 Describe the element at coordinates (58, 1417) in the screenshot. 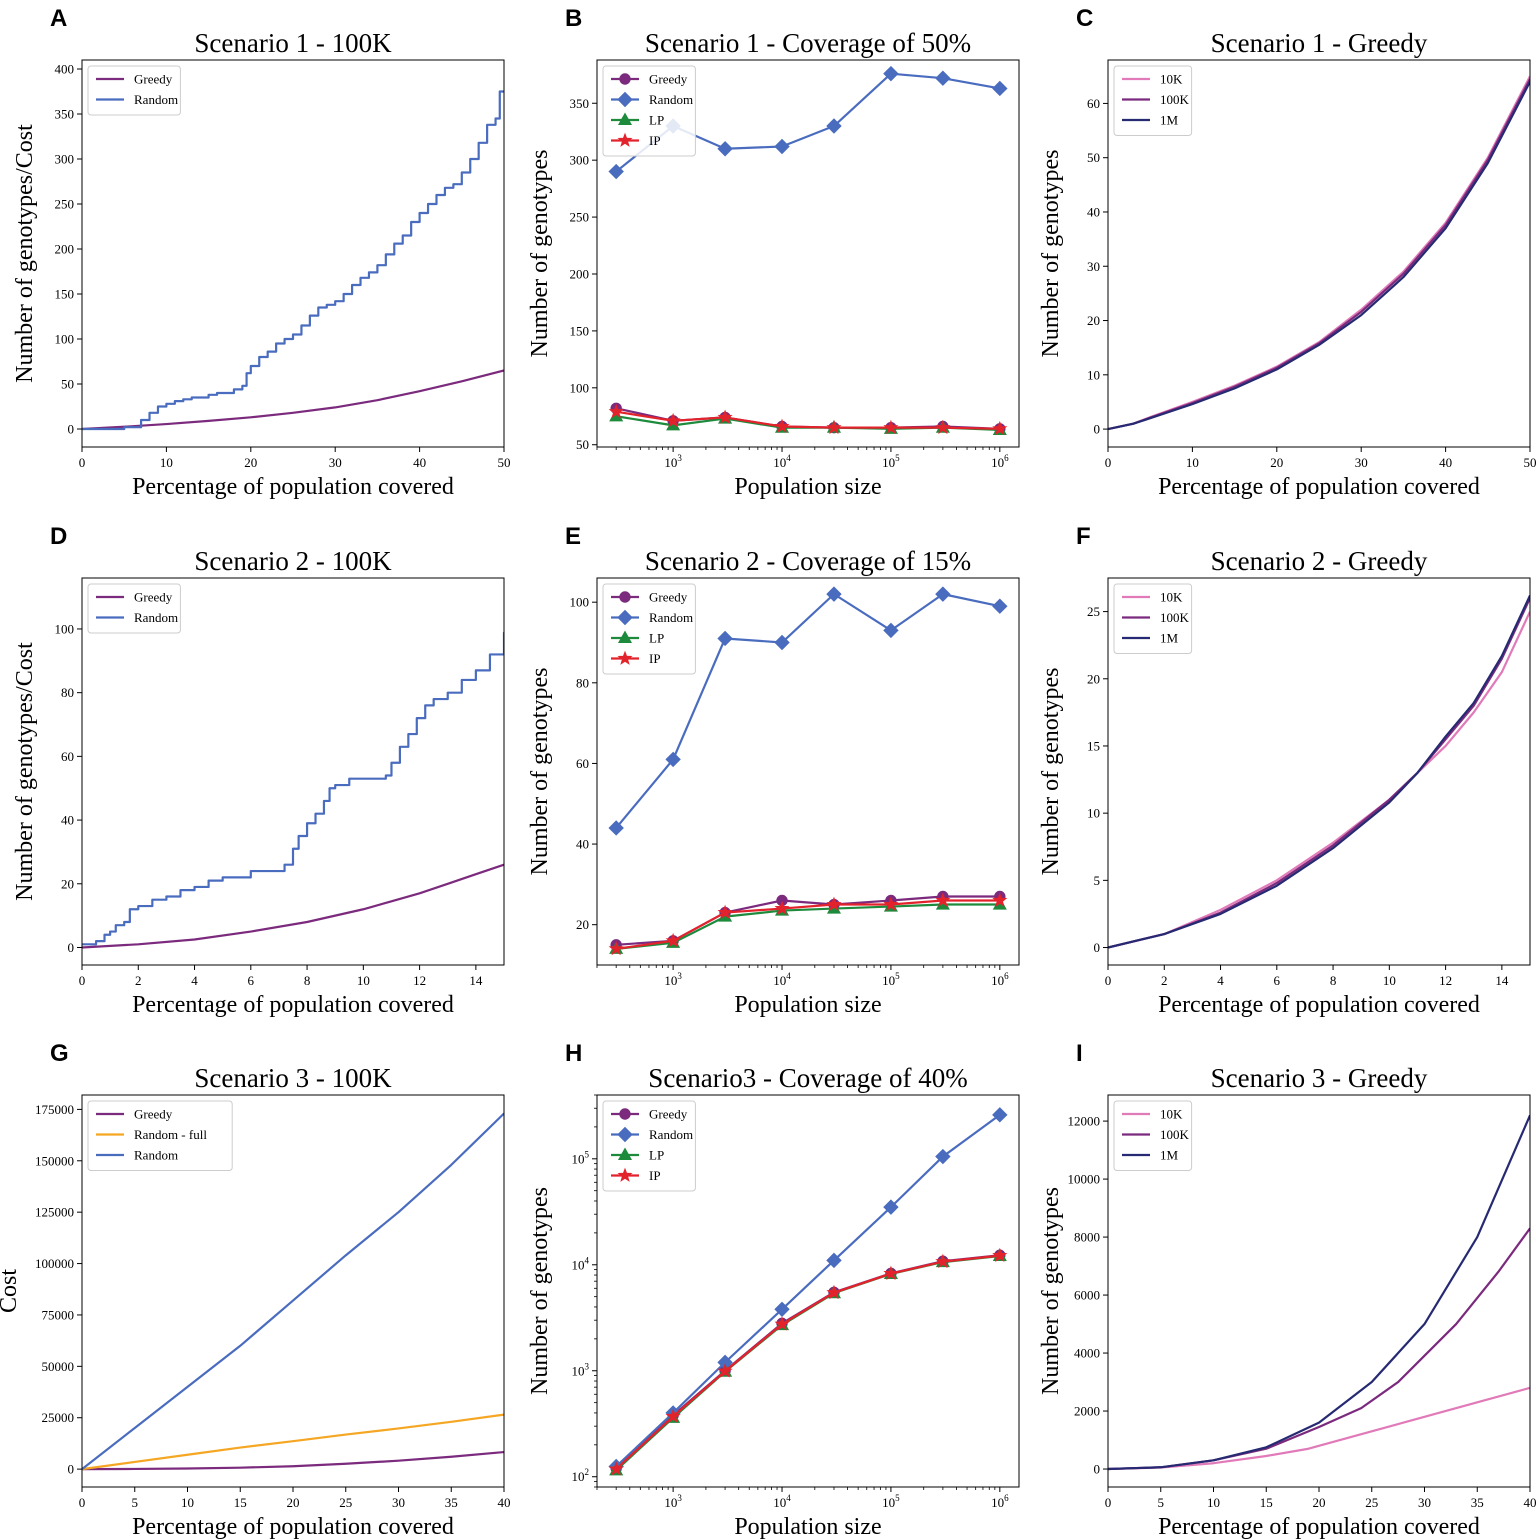

I see `y-tick-label: 25000` at that location.